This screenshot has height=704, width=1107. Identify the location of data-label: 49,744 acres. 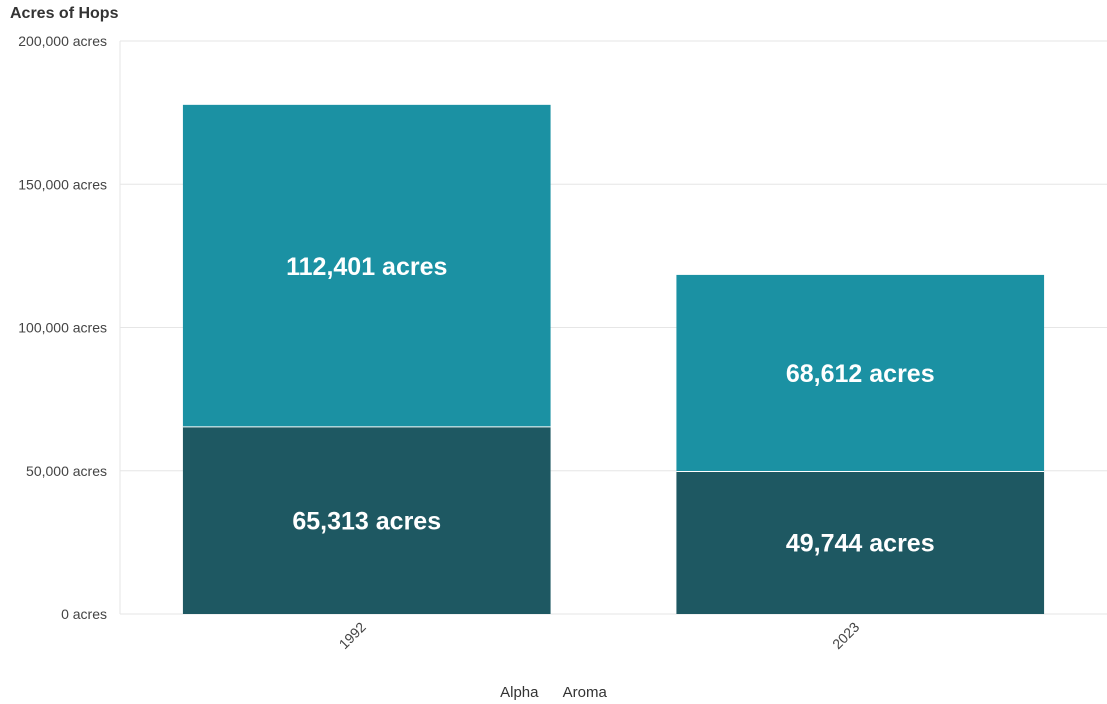
(860, 544).